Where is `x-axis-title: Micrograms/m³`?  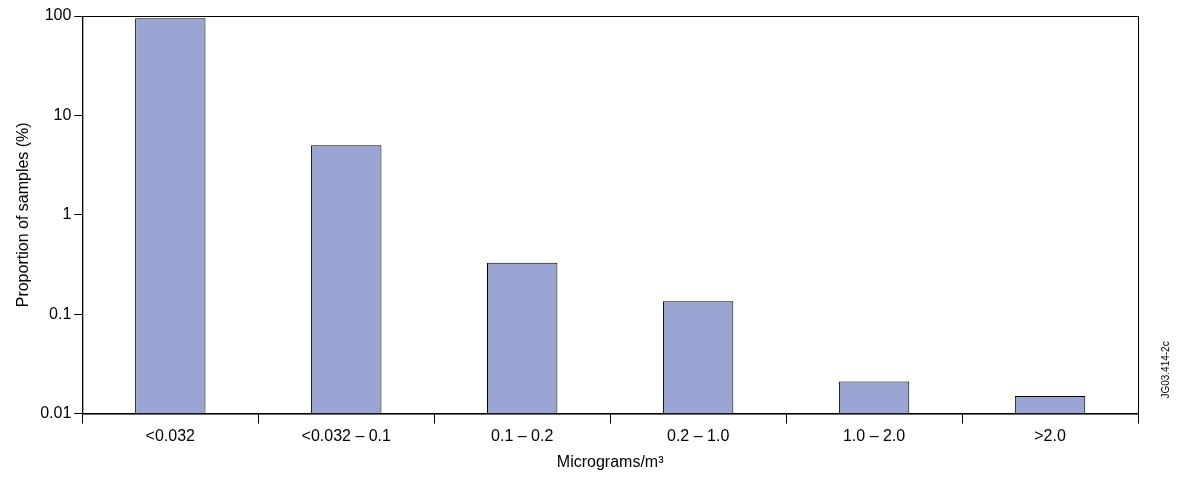
x-axis-title: Micrograms/m³ is located at coordinates (610, 461).